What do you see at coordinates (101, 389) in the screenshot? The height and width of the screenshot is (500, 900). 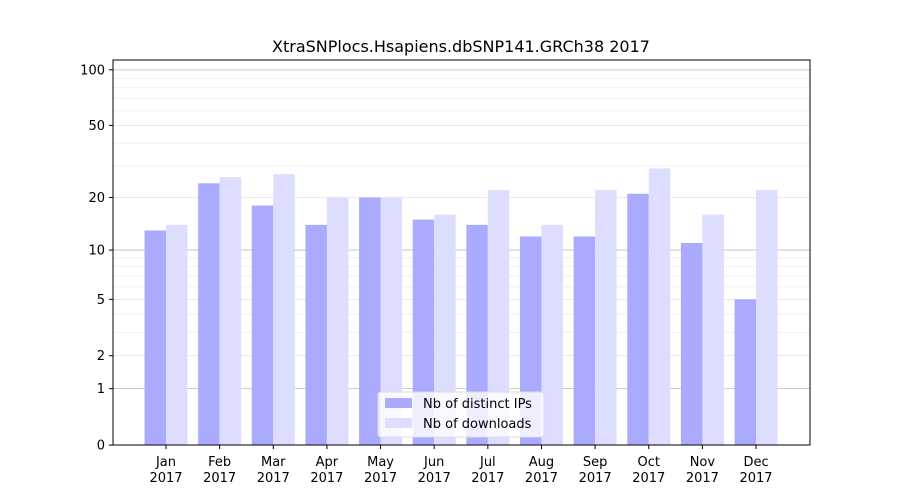 I see `y-tick-label: 1` at bounding box center [101, 389].